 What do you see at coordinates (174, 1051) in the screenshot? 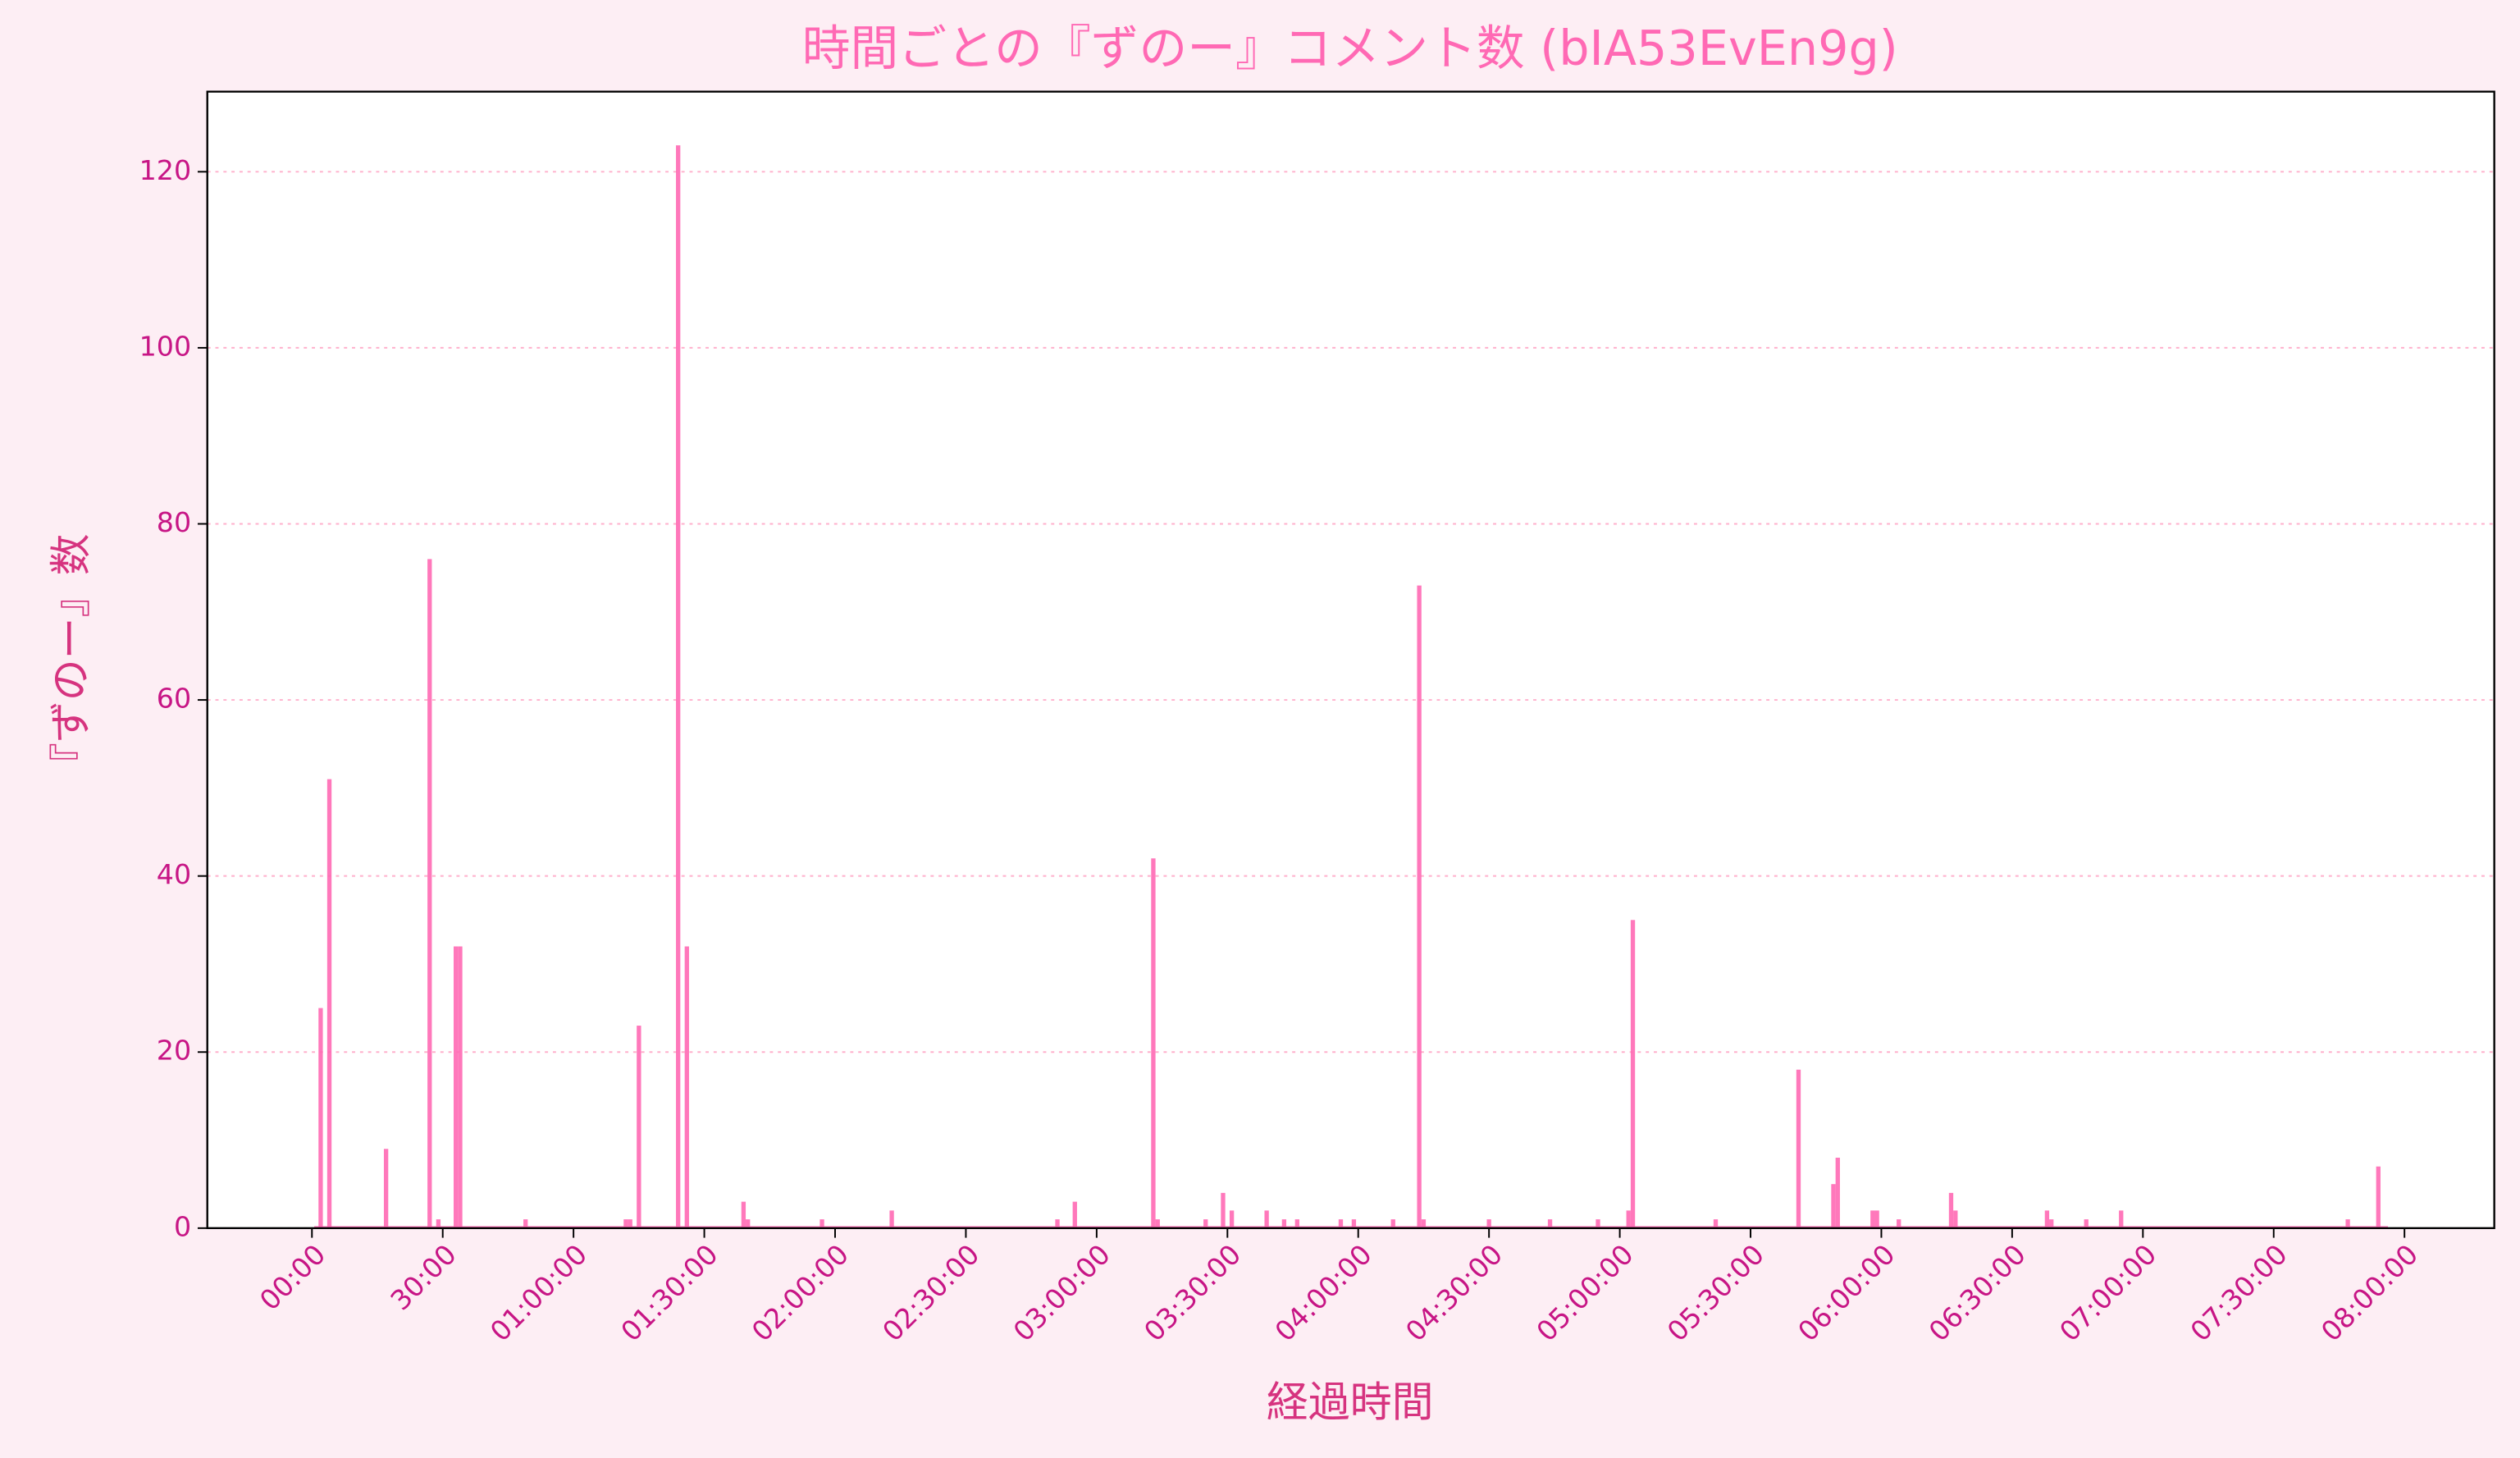
I see `y-tick-label: 20` at bounding box center [174, 1051].